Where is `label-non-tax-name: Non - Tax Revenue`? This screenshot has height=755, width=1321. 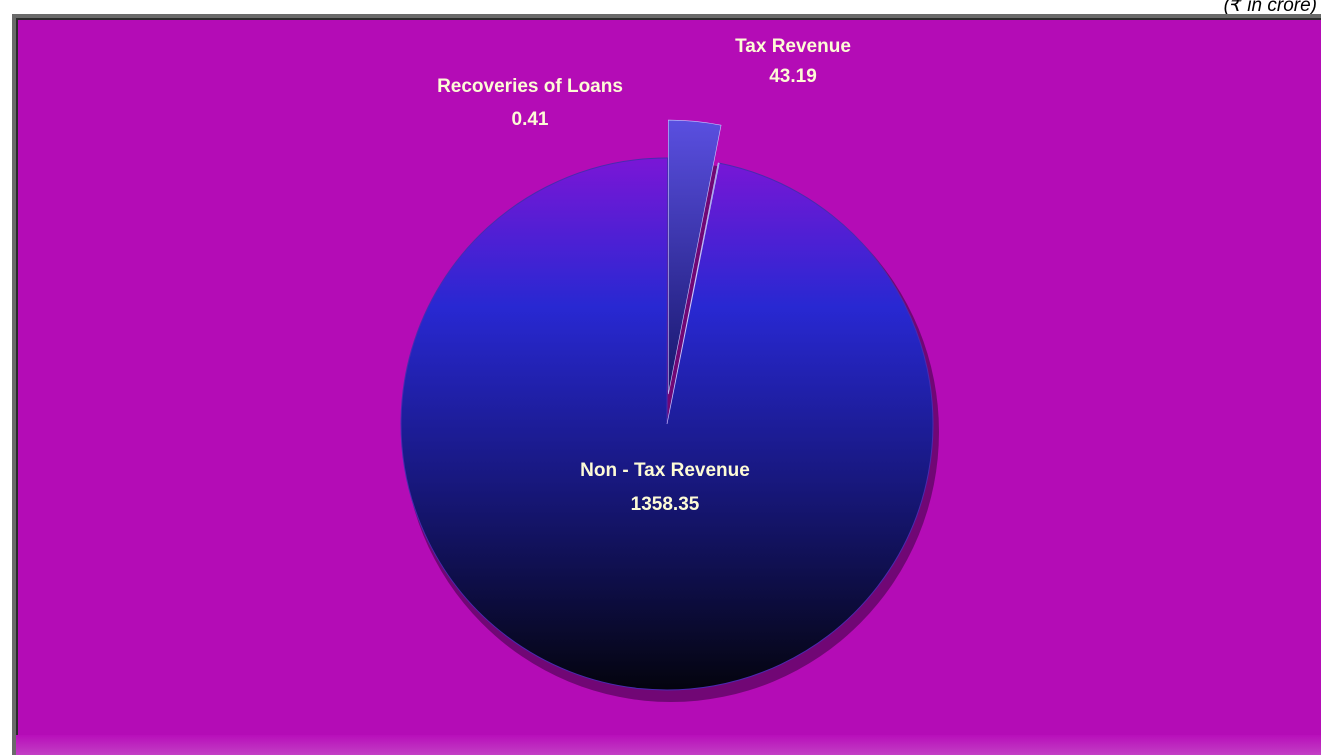
label-non-tax-name: Non - Tax Revenue is located at coordinates (665, 470).